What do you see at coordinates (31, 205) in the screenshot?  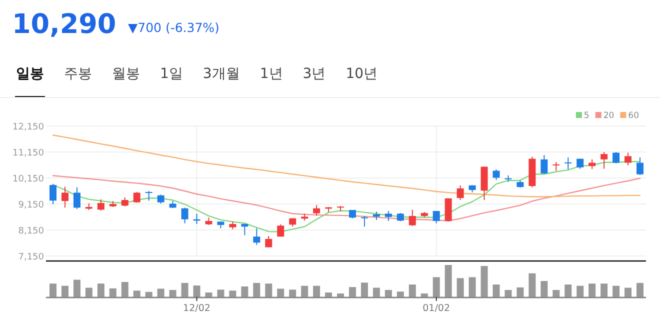 I see `y-tick-label: 9,150` at bounding box center [31, 205].